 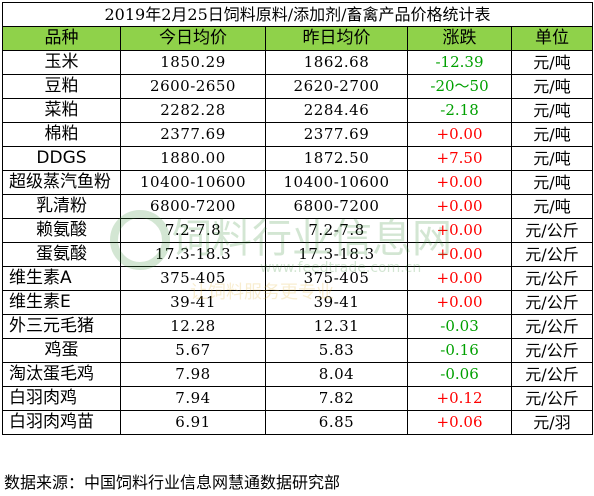 What do you see at coordinates (61, 86) in the screenshot?
I see `row-name: 豆粕` at bounding box center [61, 86].